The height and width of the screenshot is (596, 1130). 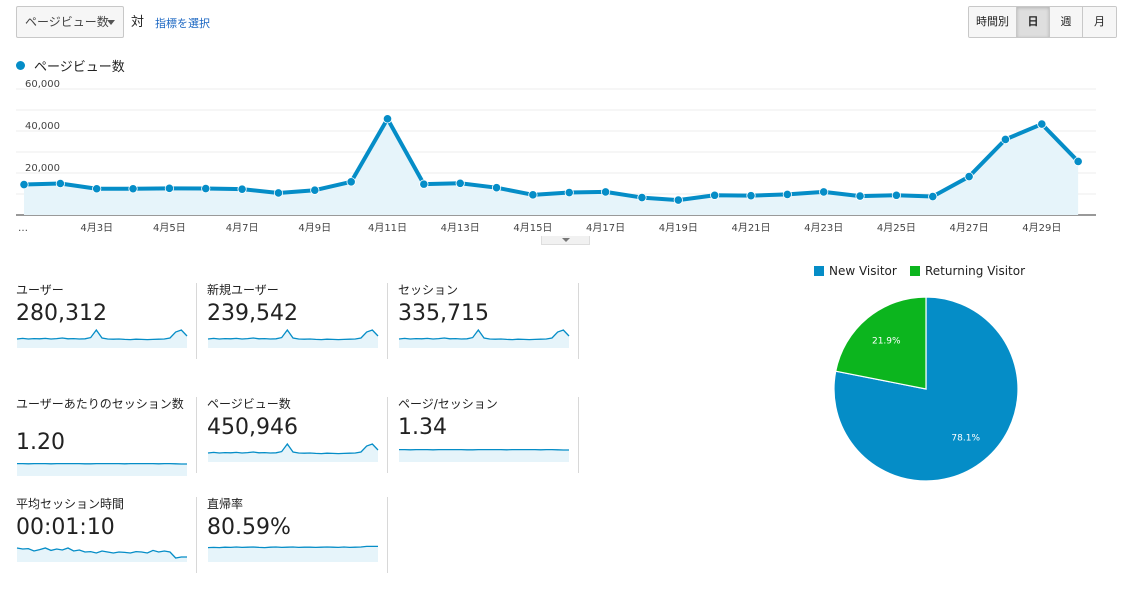 What do you see at coordinates (428, 290) in the screenshot?
I see `metric-label: セッション` at bounding box center [428, 290].